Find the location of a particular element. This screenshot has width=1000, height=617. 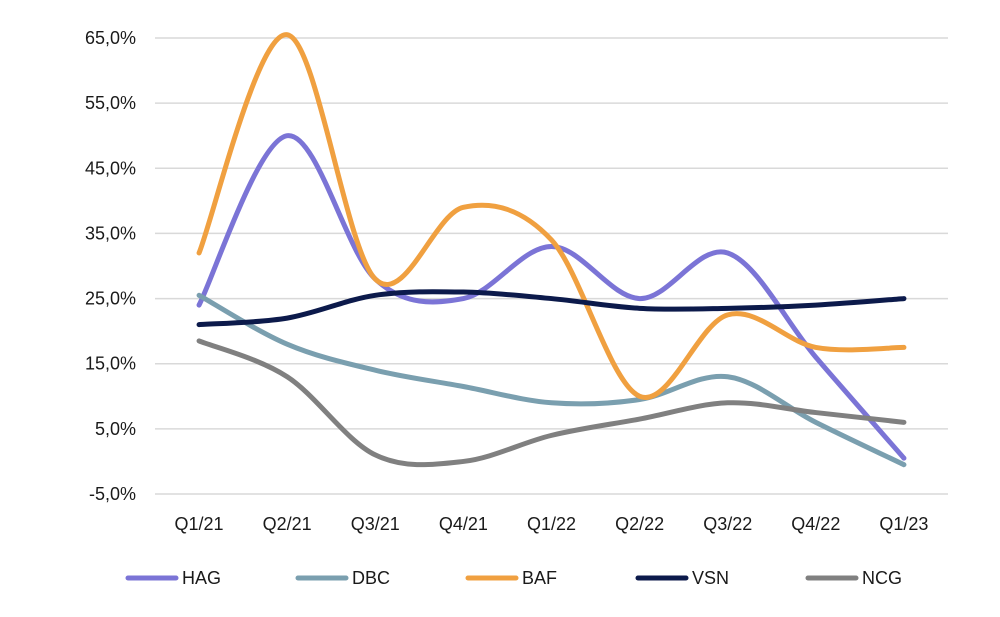

x-tick-label: Q4/21 is located at coordinates (463, 524).